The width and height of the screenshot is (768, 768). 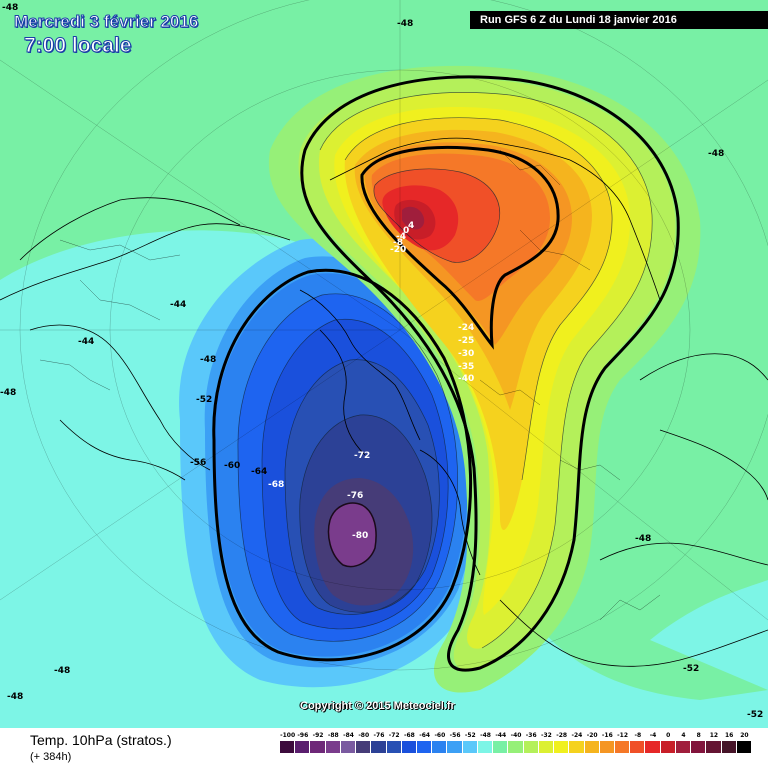 I want to click on legend-label: -68, so click(x=409, y=735).